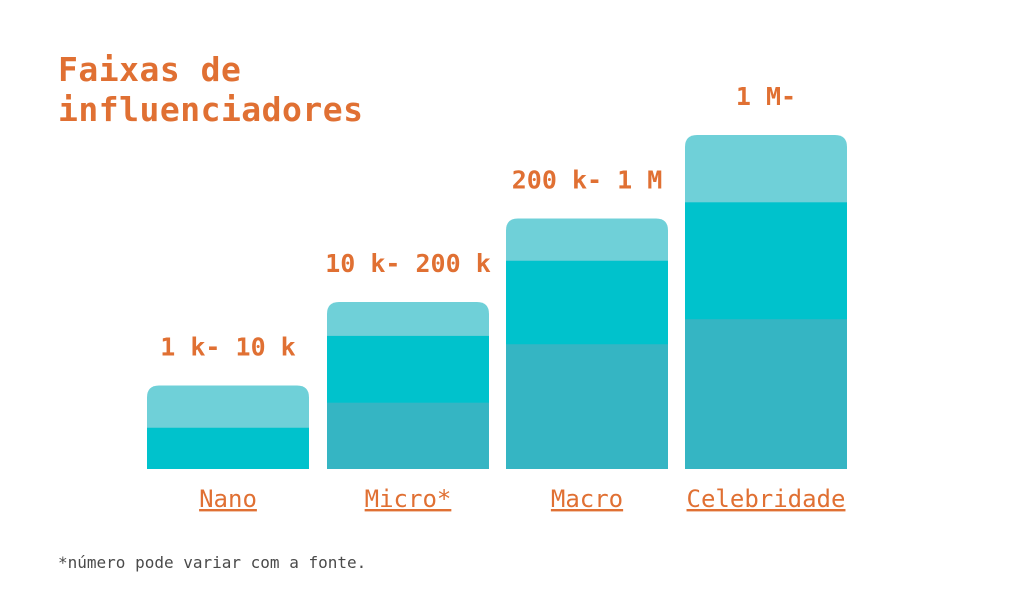  What do you see at coordinates (766, 96) in the screenshot?
I see `data-label: 1 M-` at bounding box center [766, 96].